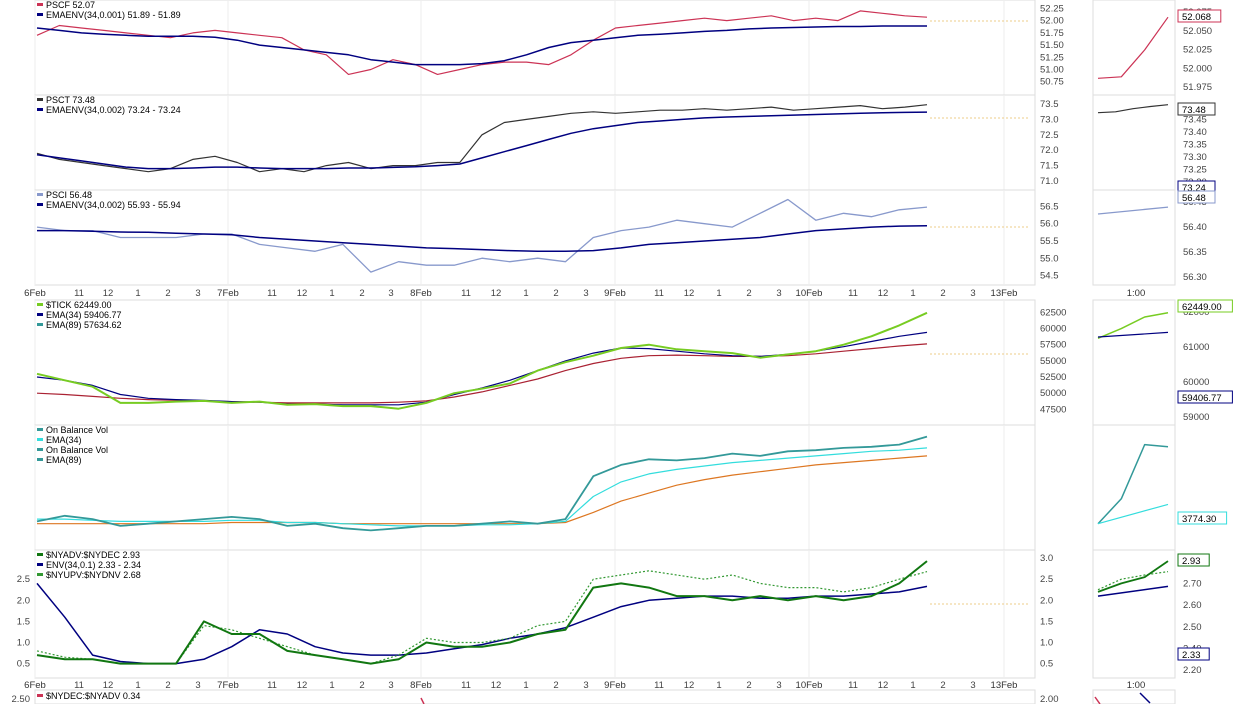 Image resolution: width=1235 pixels, height=709 pixels. What do you see at coordinates (1202, 398) in the screenshot?
I see `tick-ema34-flag: 59406.77` at bounding box center [1202, 398].